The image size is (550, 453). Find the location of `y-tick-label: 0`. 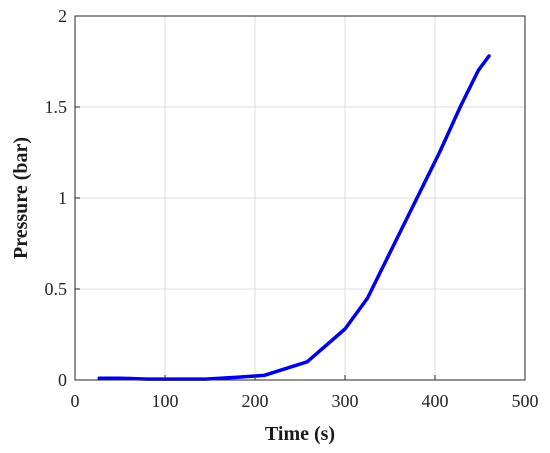

y-tick-label: 0 is located at coordinates (62, 380).